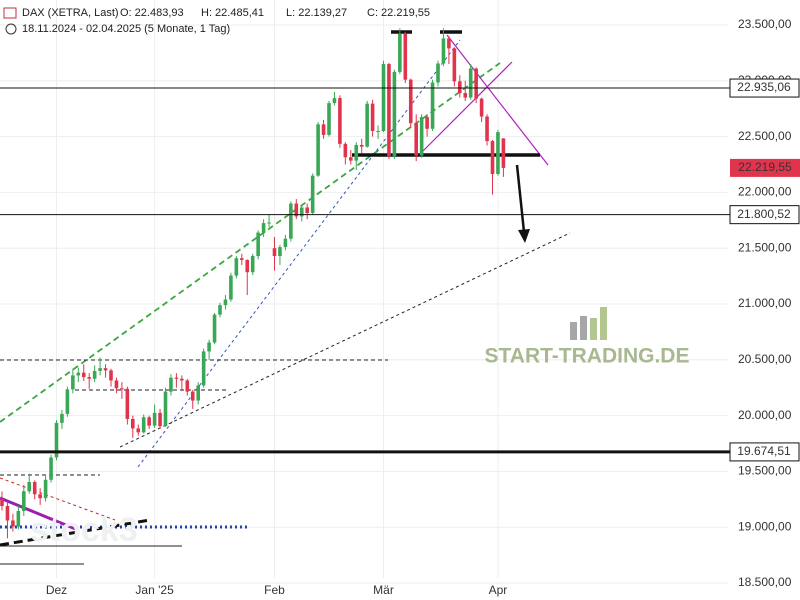 The image size is (800, 600). What do you see at coordinates (588, 323) in the screenshot?
I see `watermark-logo` at bounding box center [588, 323].